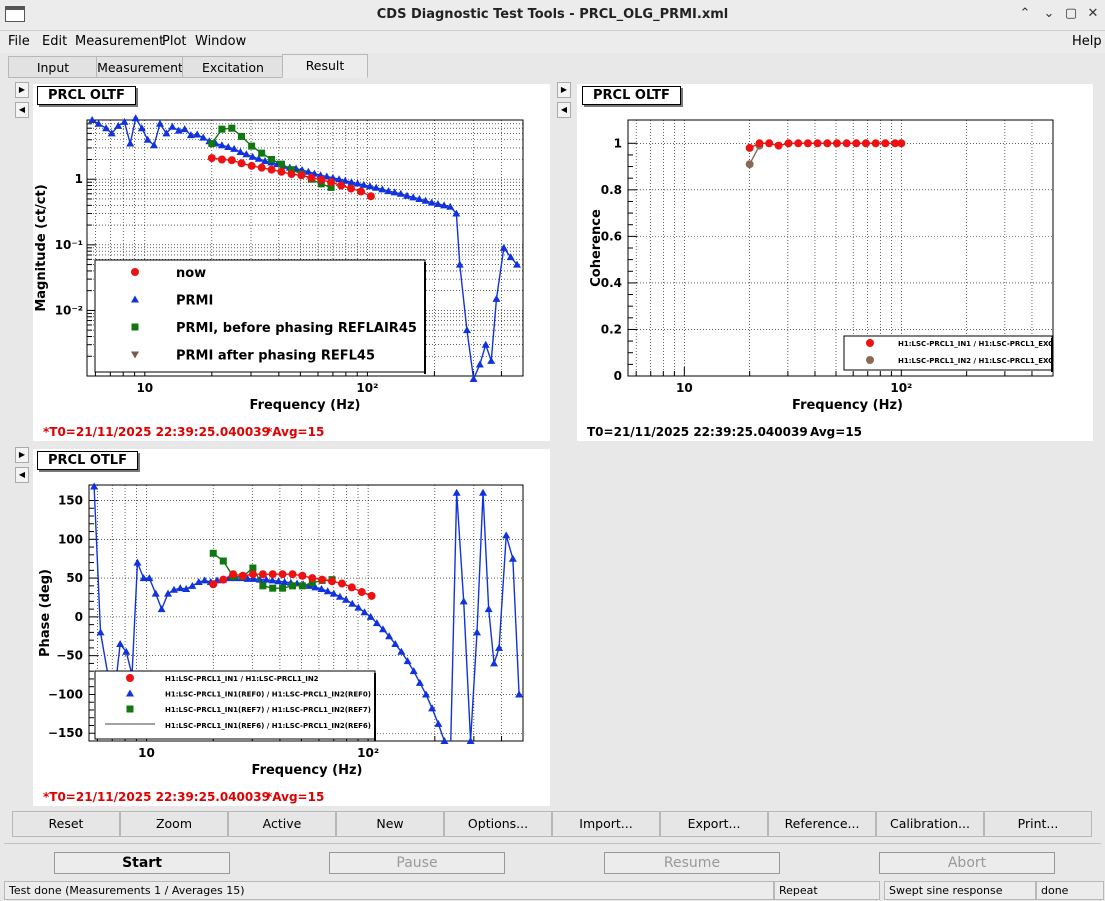  What do you see at coordinates (66, 824) in the screenshot?
I see `reset-button: Reset` at bounding box center [66, 824].